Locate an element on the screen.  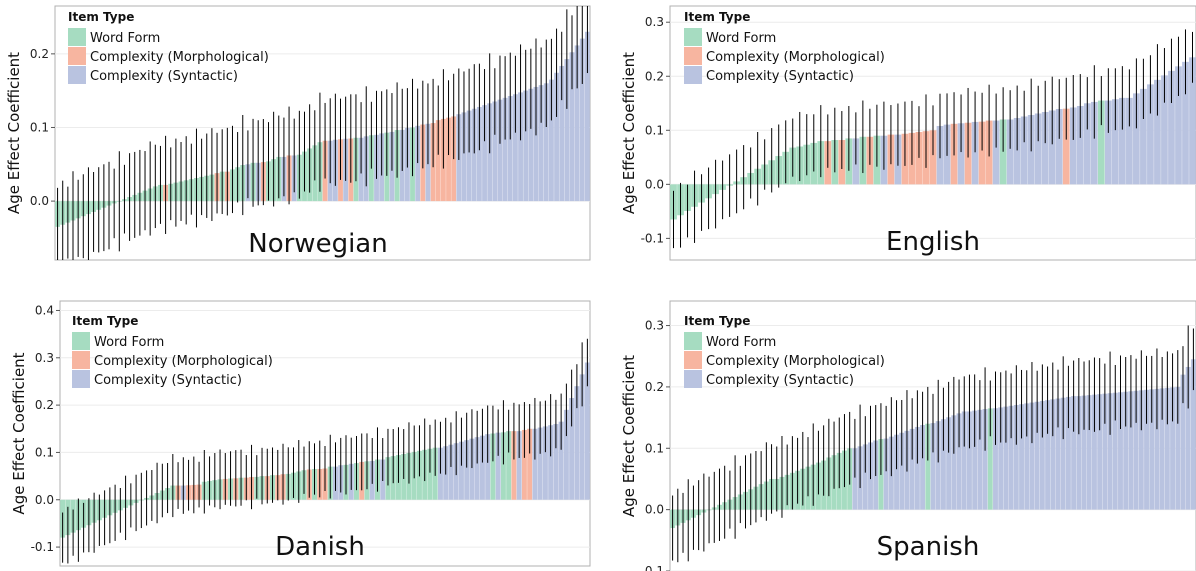
language-title: Danish is located at coordinates (320, 547).